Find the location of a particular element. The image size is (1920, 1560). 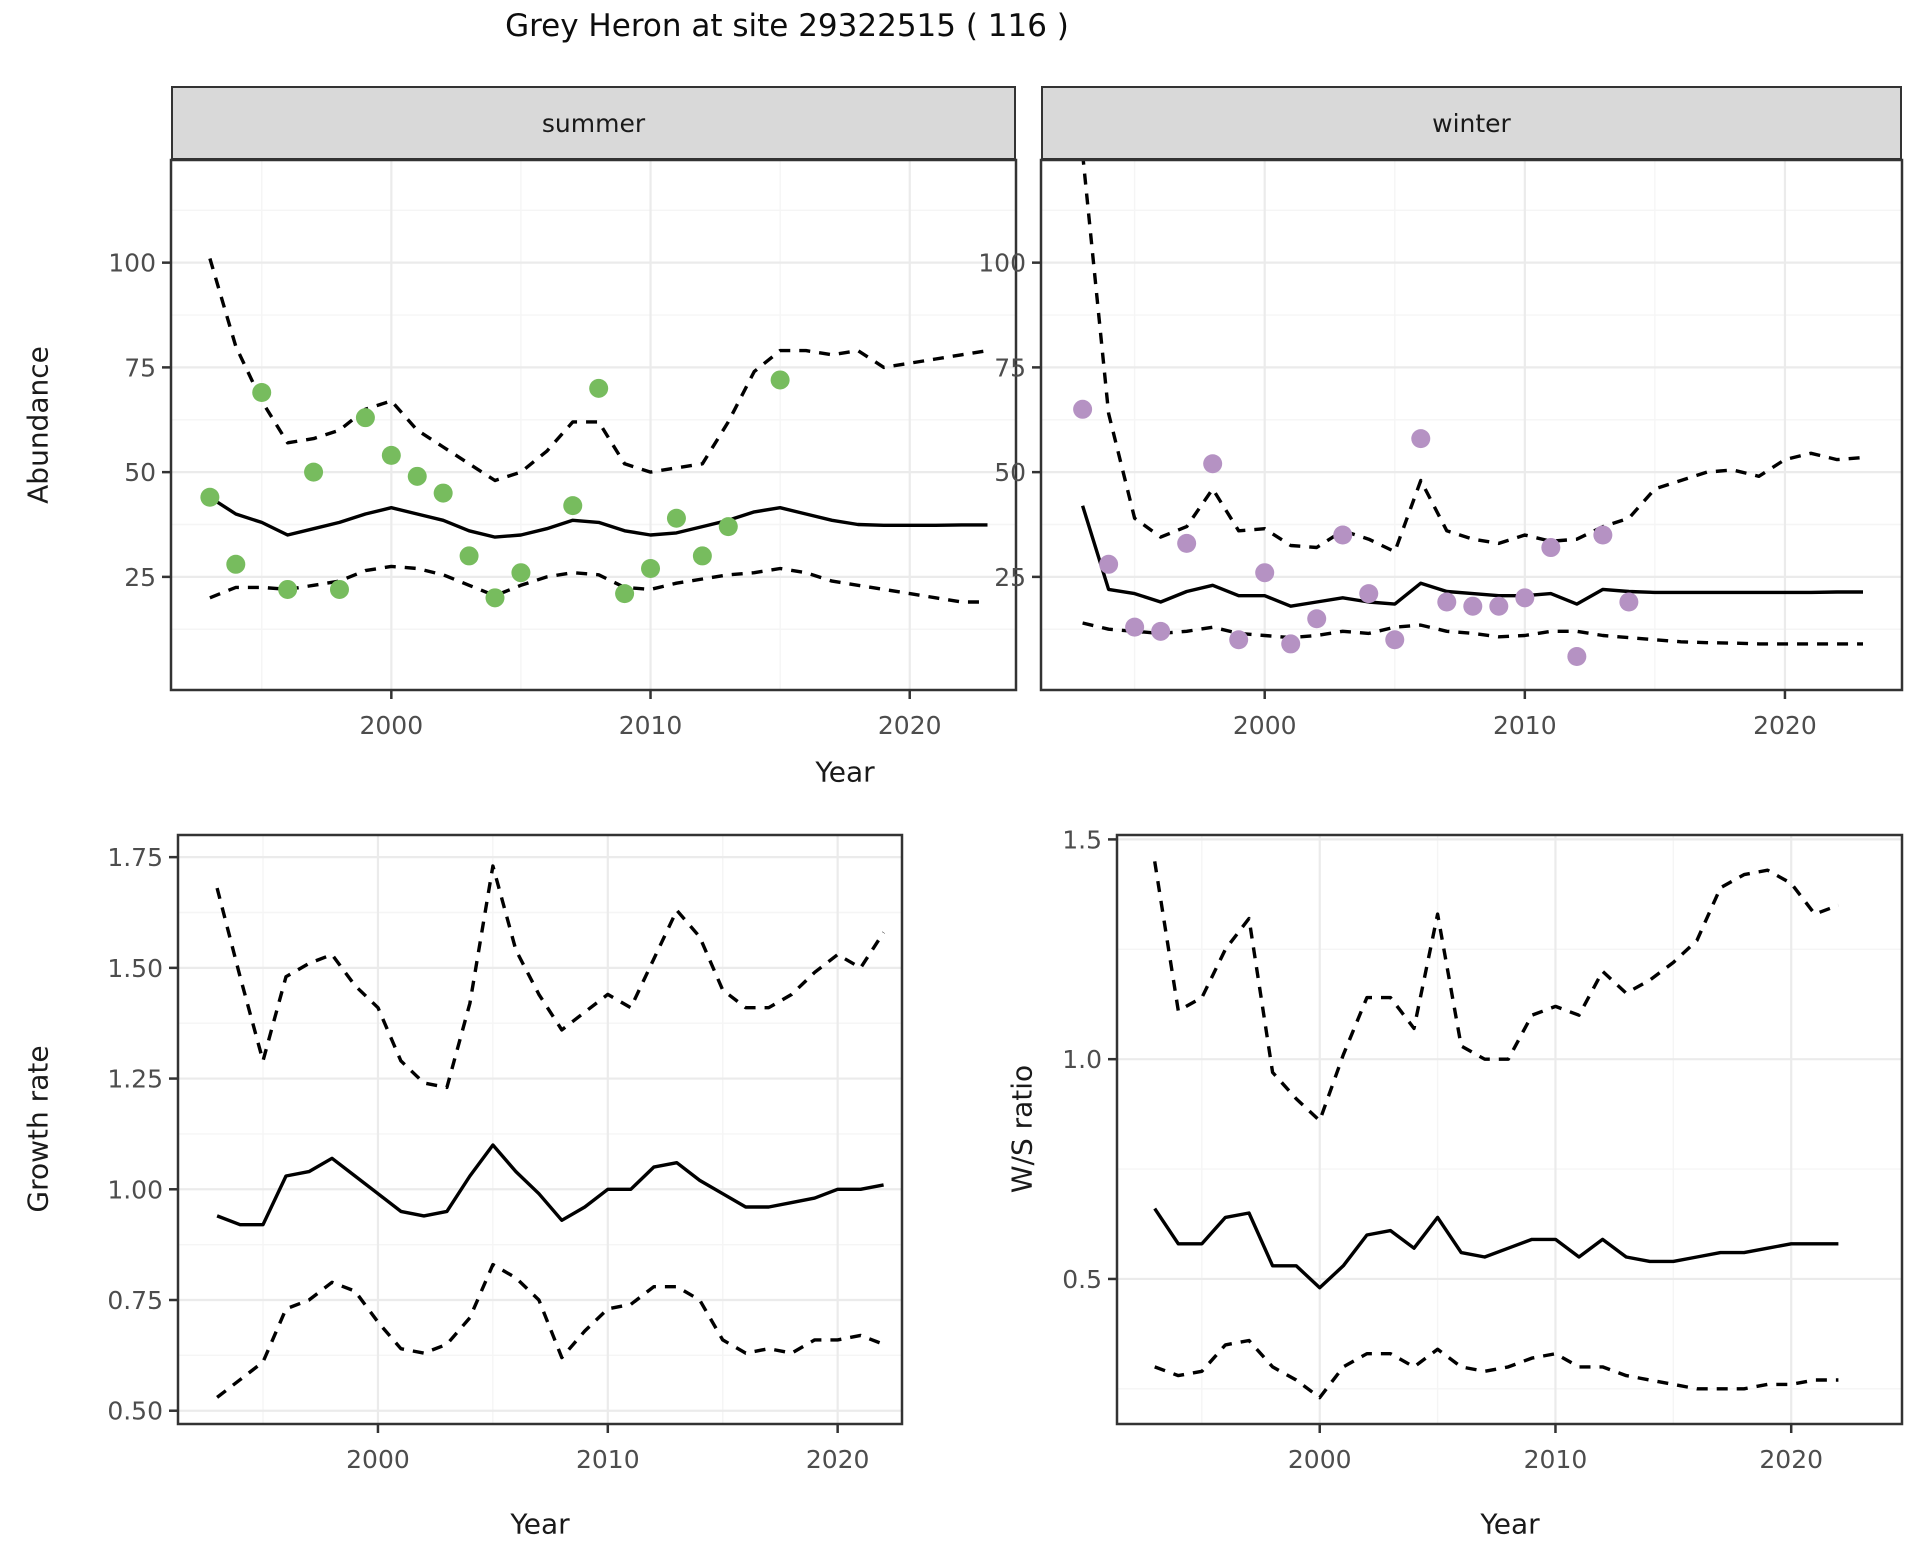

y-tick-label: 0.50 is located at coordinates (135, 1411).